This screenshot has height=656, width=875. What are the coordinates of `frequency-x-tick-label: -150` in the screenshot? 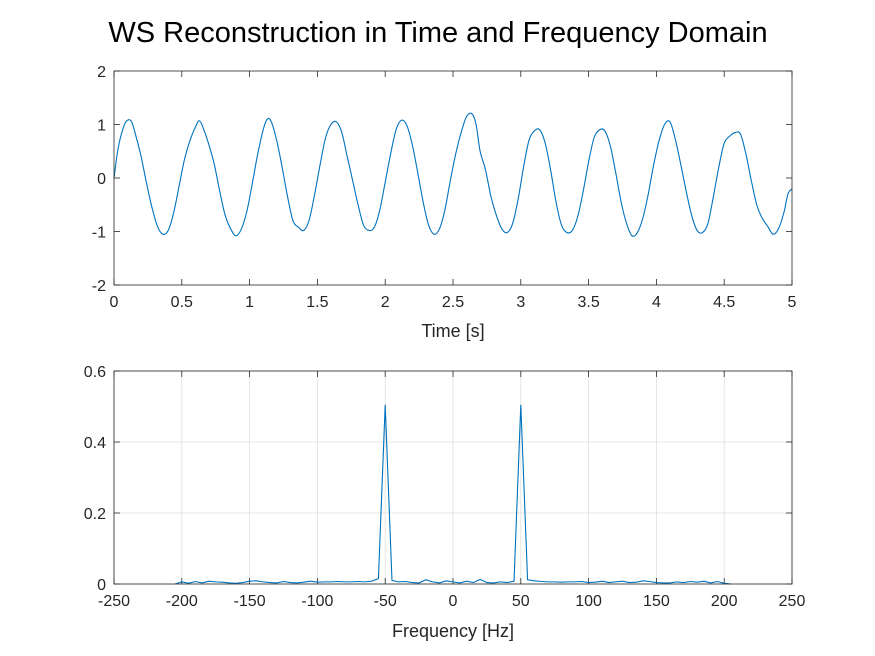 It's located at (250, 601).